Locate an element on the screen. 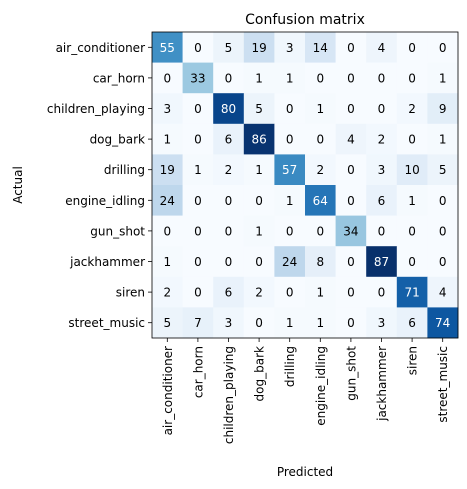 The height and width of the screenshot is (489, 467). y-tick-label: car_horn is located at coordinates (119, 78).